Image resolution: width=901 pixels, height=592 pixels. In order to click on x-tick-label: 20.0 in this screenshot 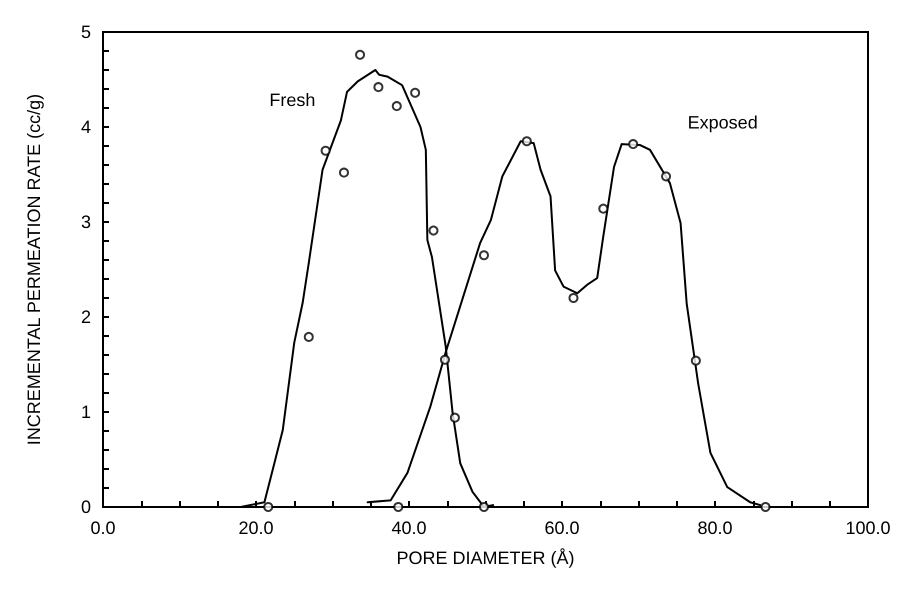, I will do `click(256, 528)`.